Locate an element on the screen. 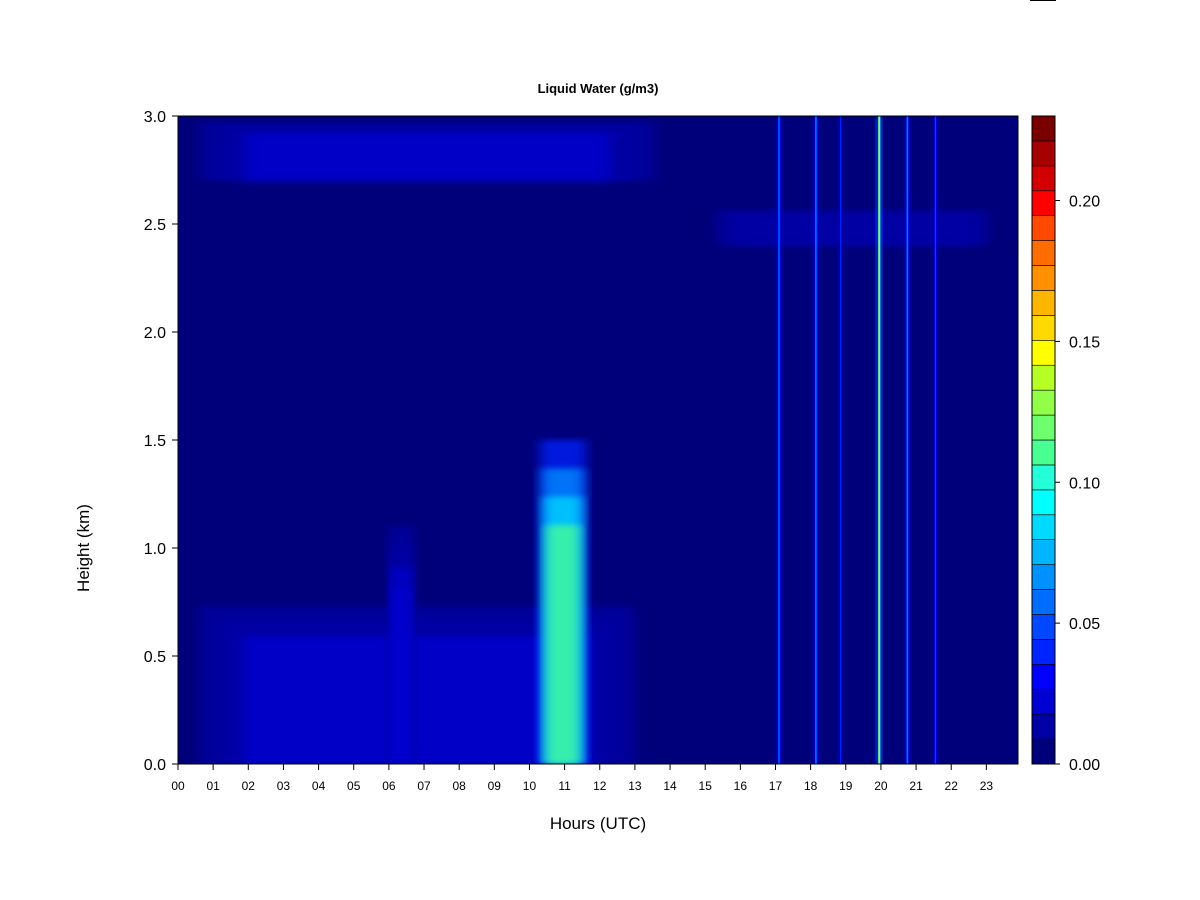  x-tick-label: 21 is located at coordinates (916, 786).